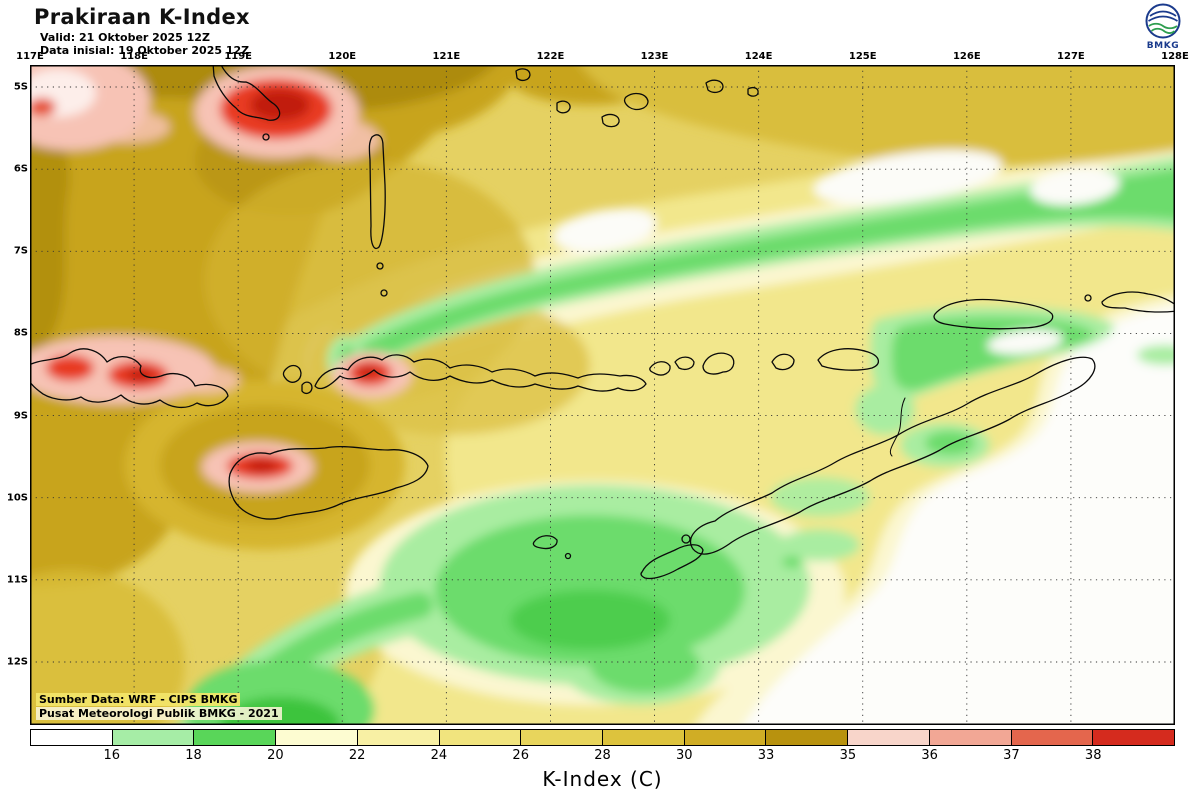 This screenshot has width=1200, height=800. I want to click on colorbar-tick-label: 24, so click(439, 755).